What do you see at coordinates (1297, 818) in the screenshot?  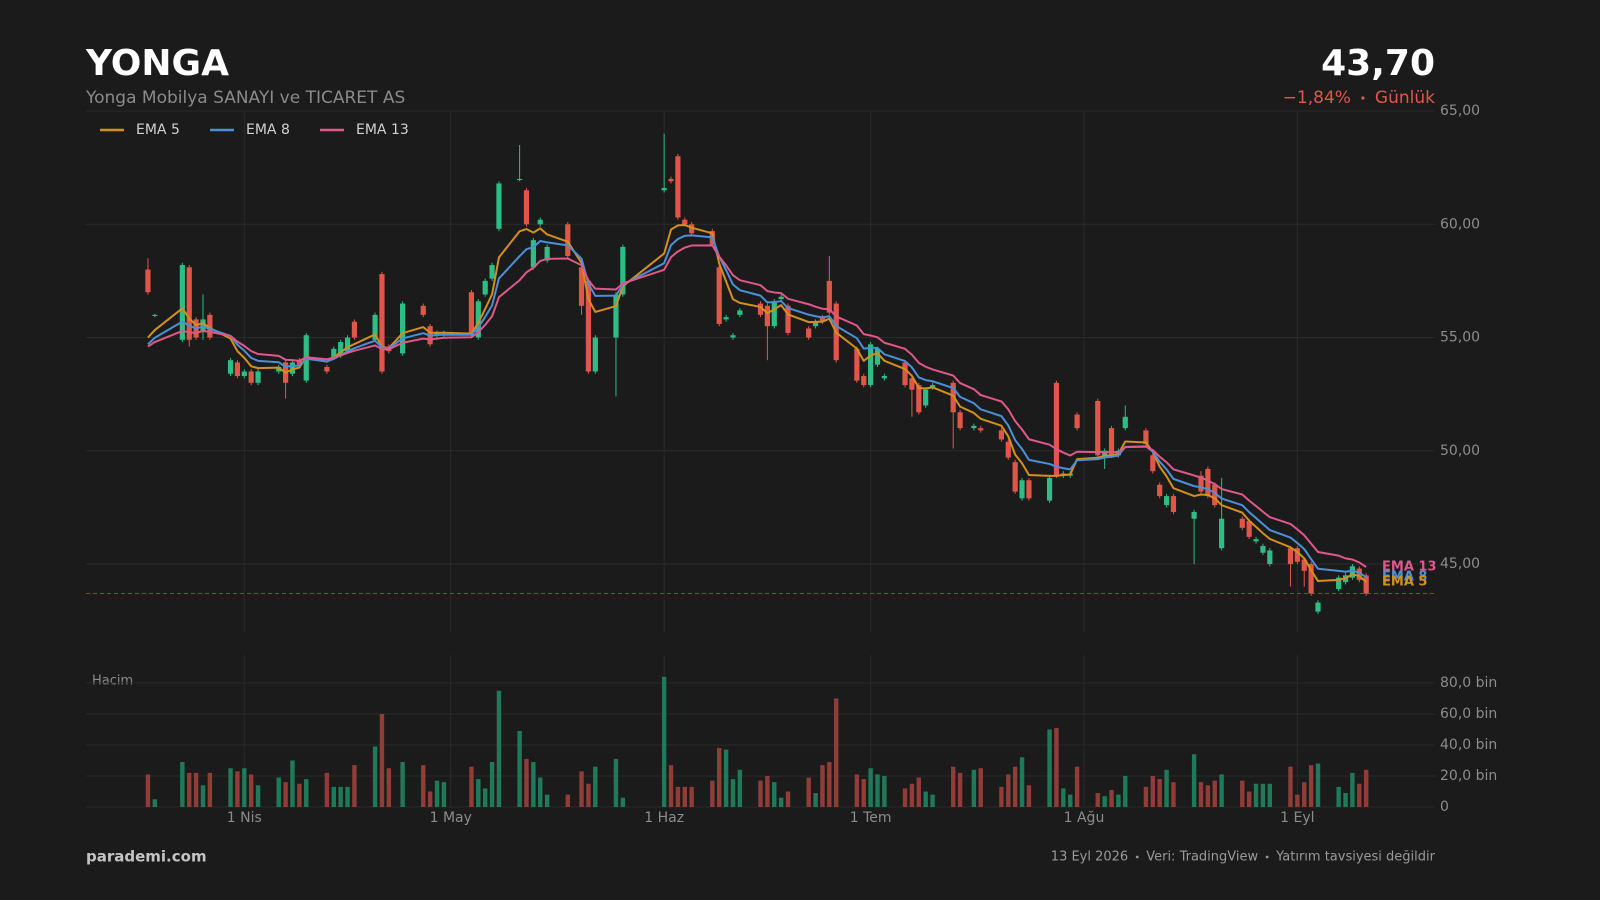 I see `x-tick-label: 1 Eyl` at bounding box center [1297, 818].